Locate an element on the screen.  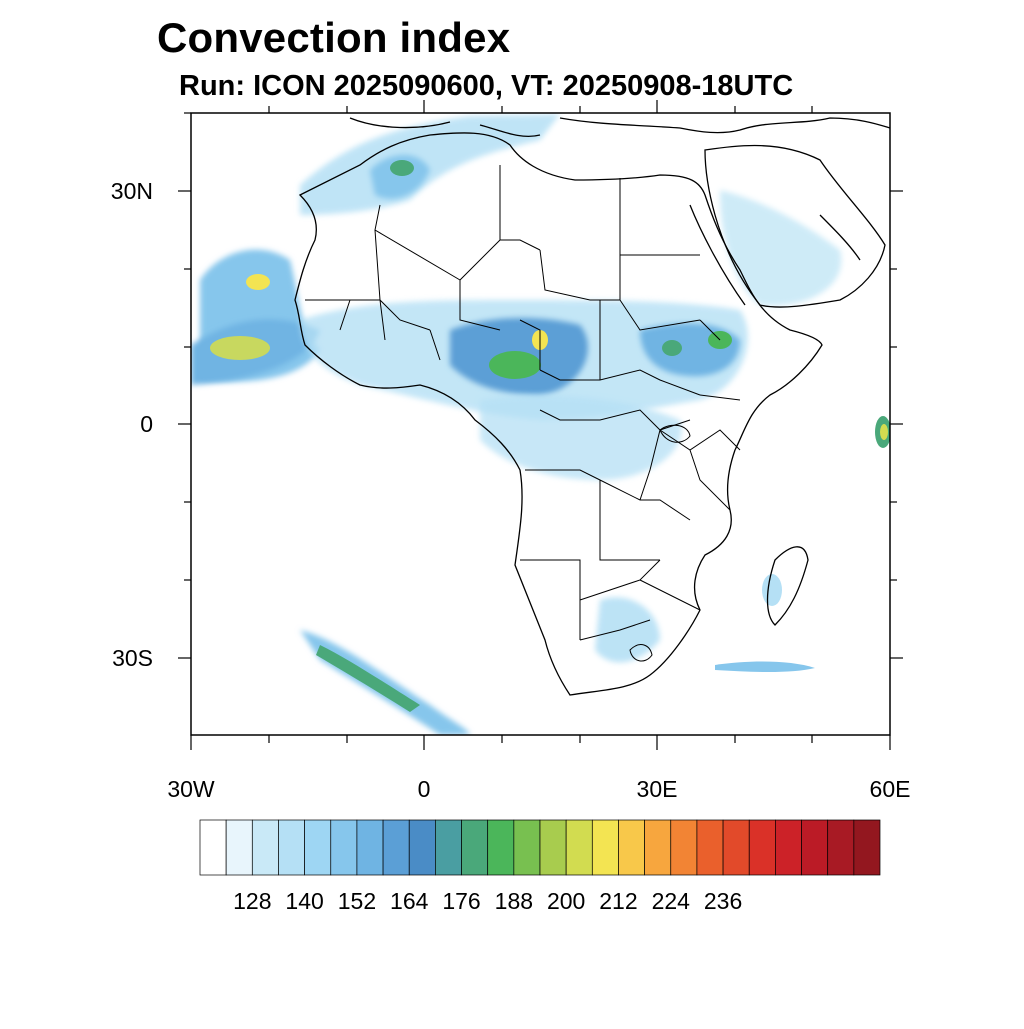
lesotho-border is located at coordinates (641, 653).